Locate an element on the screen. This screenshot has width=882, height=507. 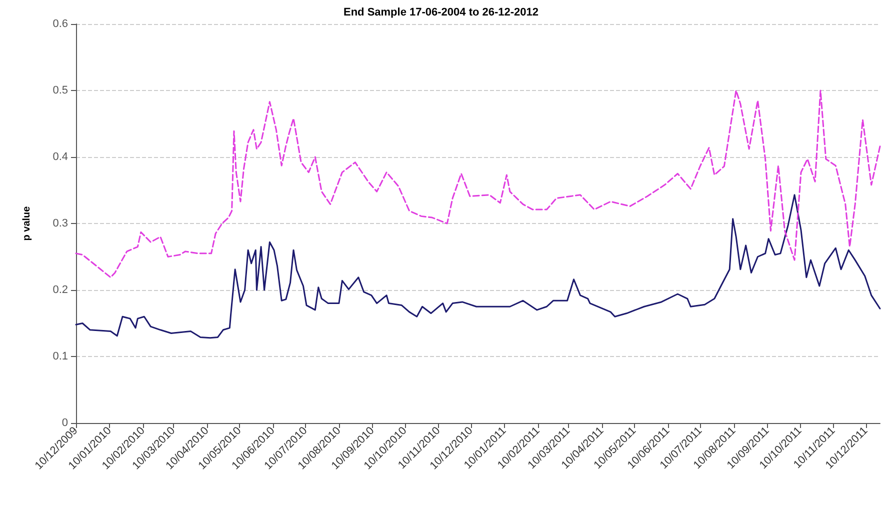
y-tick-label: 0.1 is located at coordinates (60, 356).